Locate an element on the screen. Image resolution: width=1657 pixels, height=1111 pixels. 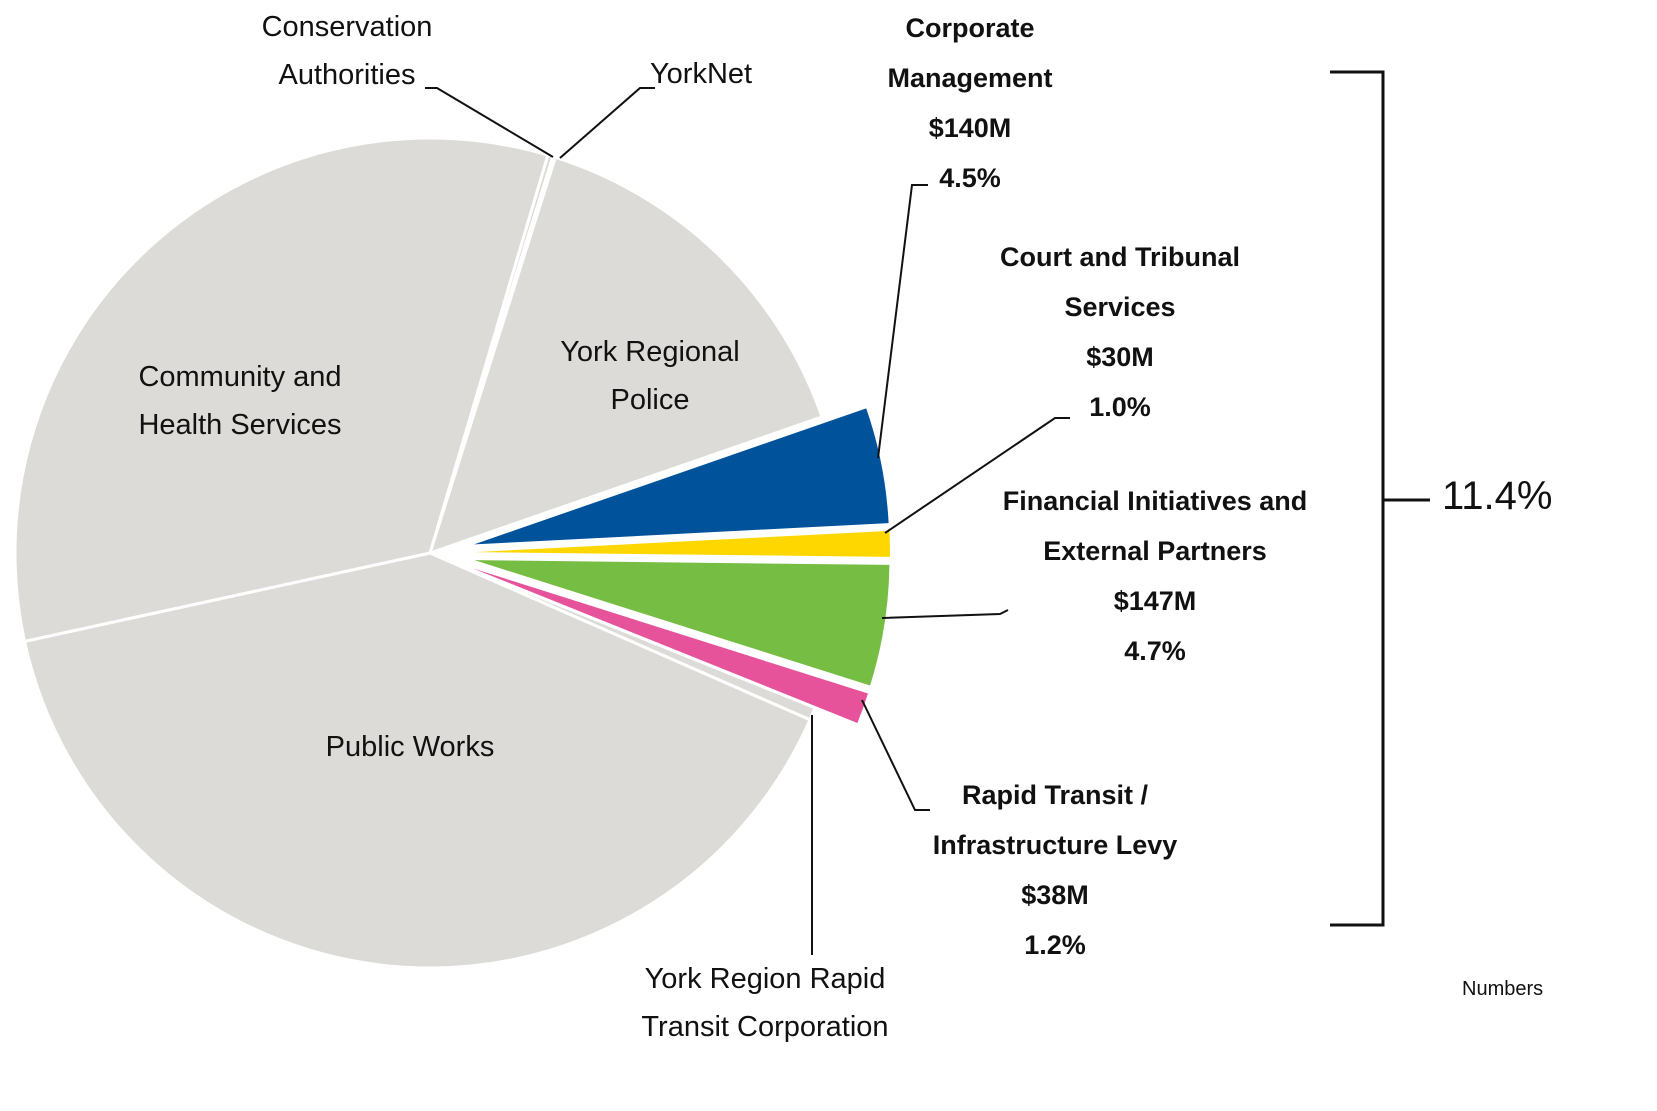
category-label: York Regional Police is located at coordinates (650, 376).